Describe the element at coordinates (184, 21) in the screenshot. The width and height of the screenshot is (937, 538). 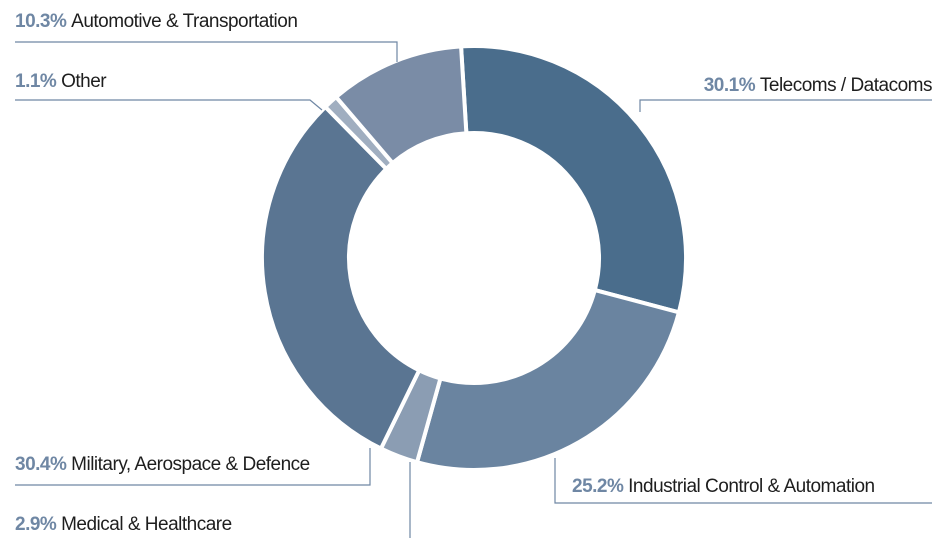
I see `slice-category-label: Automotive & Transportation` at that location.